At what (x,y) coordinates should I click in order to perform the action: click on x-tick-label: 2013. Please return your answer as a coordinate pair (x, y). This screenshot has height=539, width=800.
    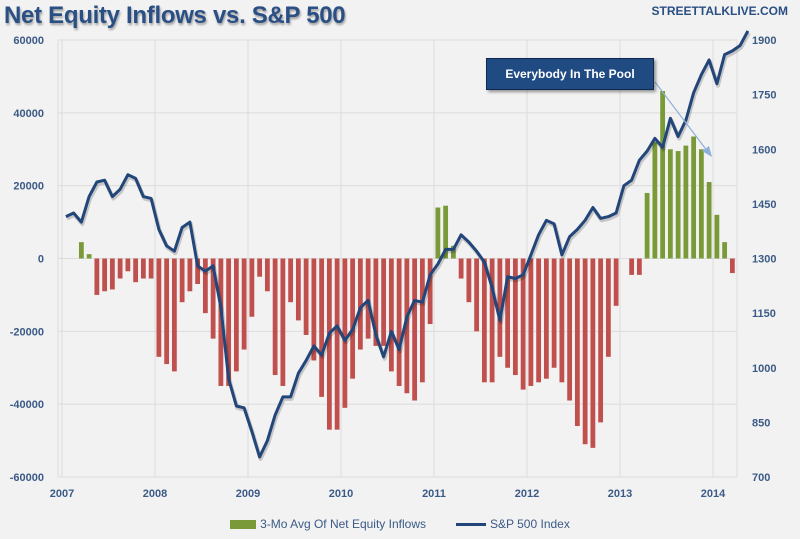
    Looking at the image, I should click on (620, 494).